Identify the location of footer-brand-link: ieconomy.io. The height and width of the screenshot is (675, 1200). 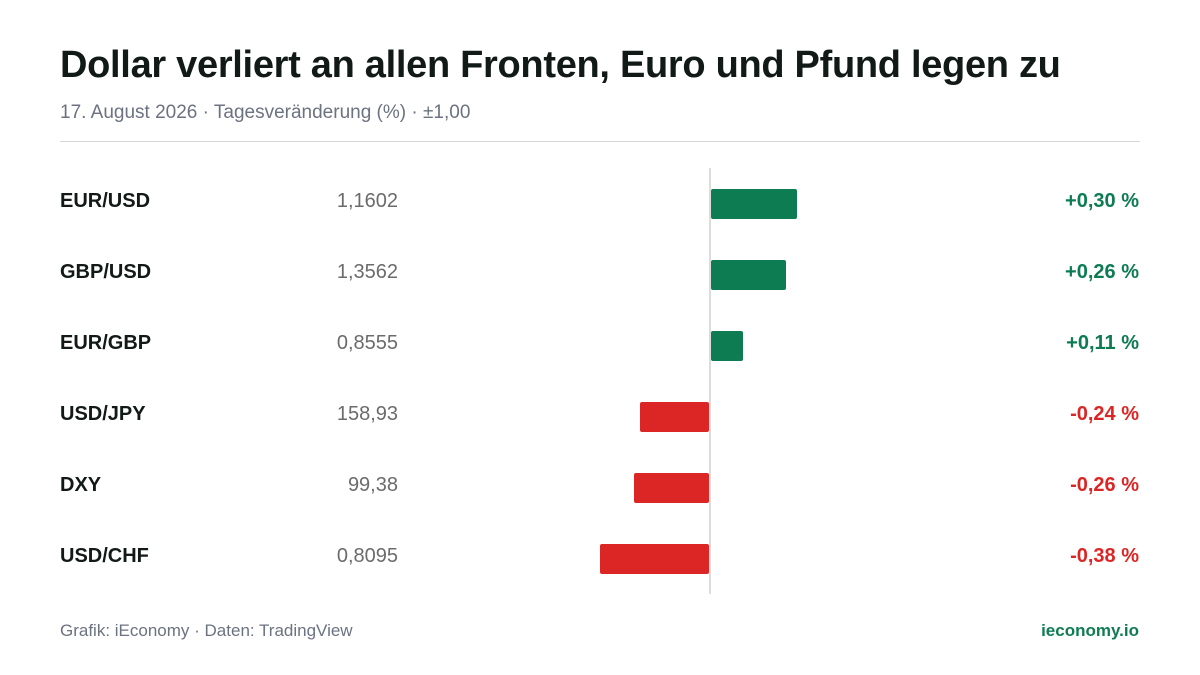
(1090, 630).